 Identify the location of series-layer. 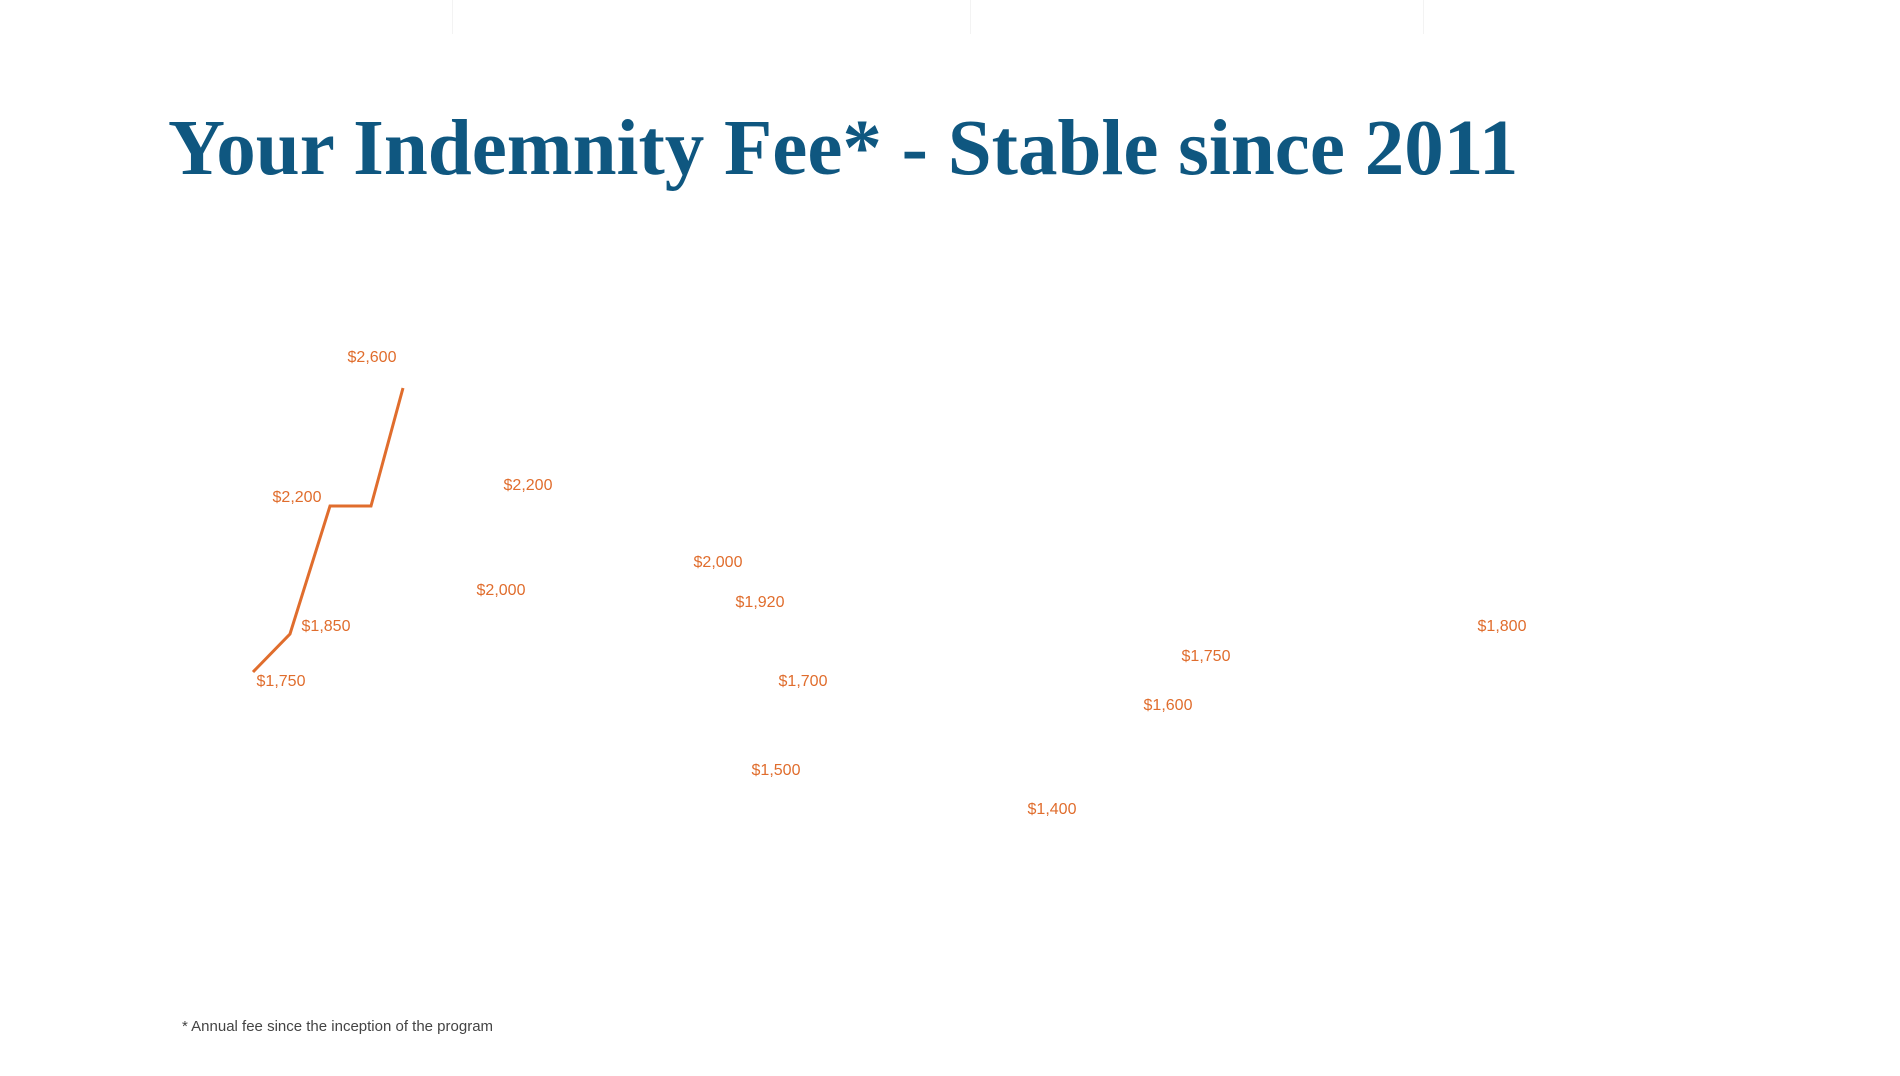
(328, 530).